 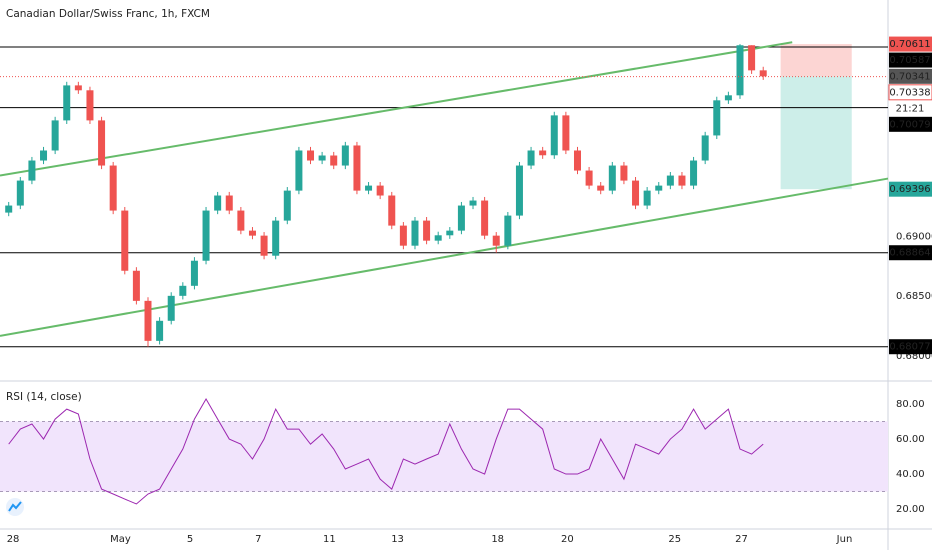 I want to click on price-label: 0.70079, so click(x=909, y=124).